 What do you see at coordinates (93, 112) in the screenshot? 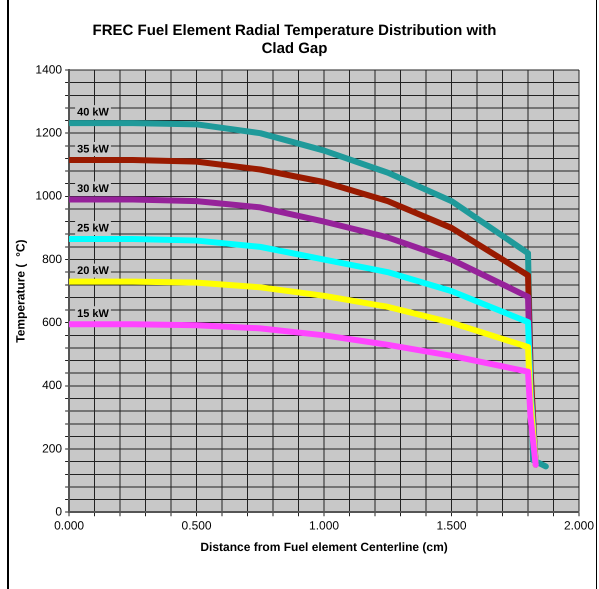
I see `series-label: 40 kW` at bounding box center [93, 112].